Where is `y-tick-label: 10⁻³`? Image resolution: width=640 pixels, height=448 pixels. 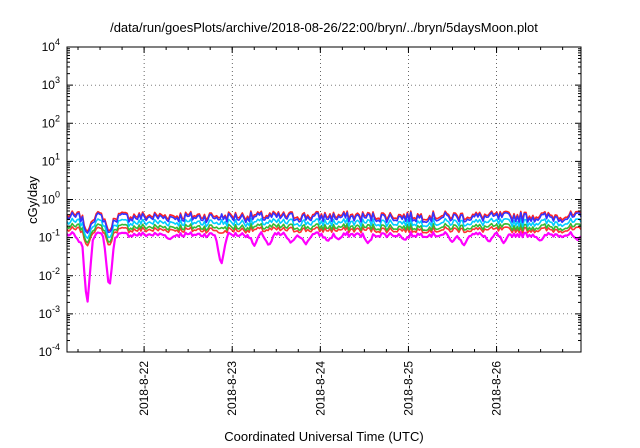
y-tick-label: 10⁻³ is located at coordinates (49, 312).